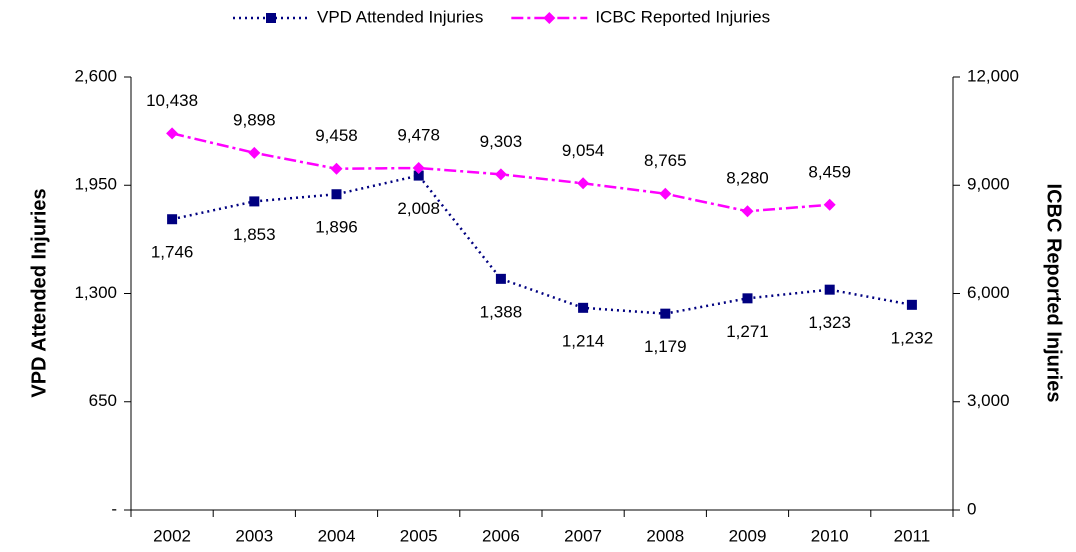 The width and height of the screenshot is (1076, 552). I want to click on y2-tick-label: 9,000, so click(988, 184).